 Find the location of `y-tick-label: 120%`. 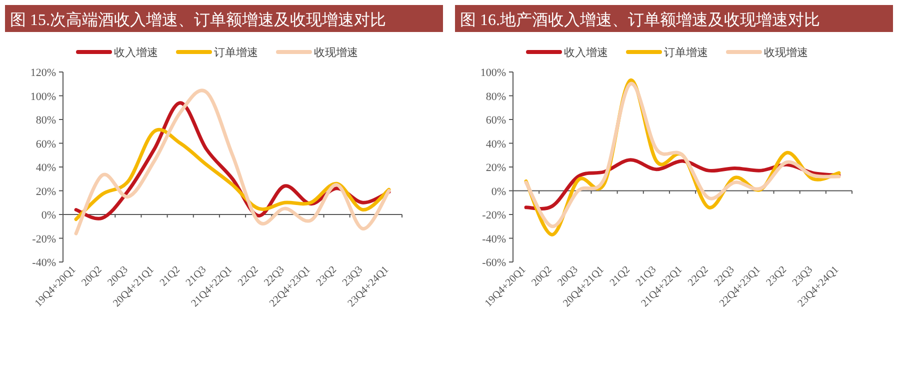

y-tick-label: 120% is located at coordinates (43, 73).